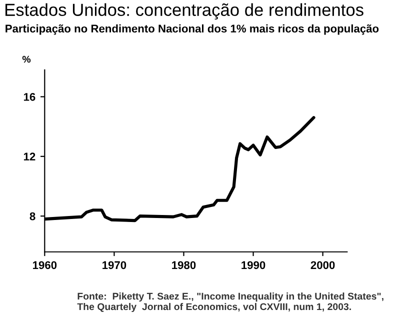 This screenshot has width=406, height=325. I want to click on y-tick-label: 8, so click(33, 216).